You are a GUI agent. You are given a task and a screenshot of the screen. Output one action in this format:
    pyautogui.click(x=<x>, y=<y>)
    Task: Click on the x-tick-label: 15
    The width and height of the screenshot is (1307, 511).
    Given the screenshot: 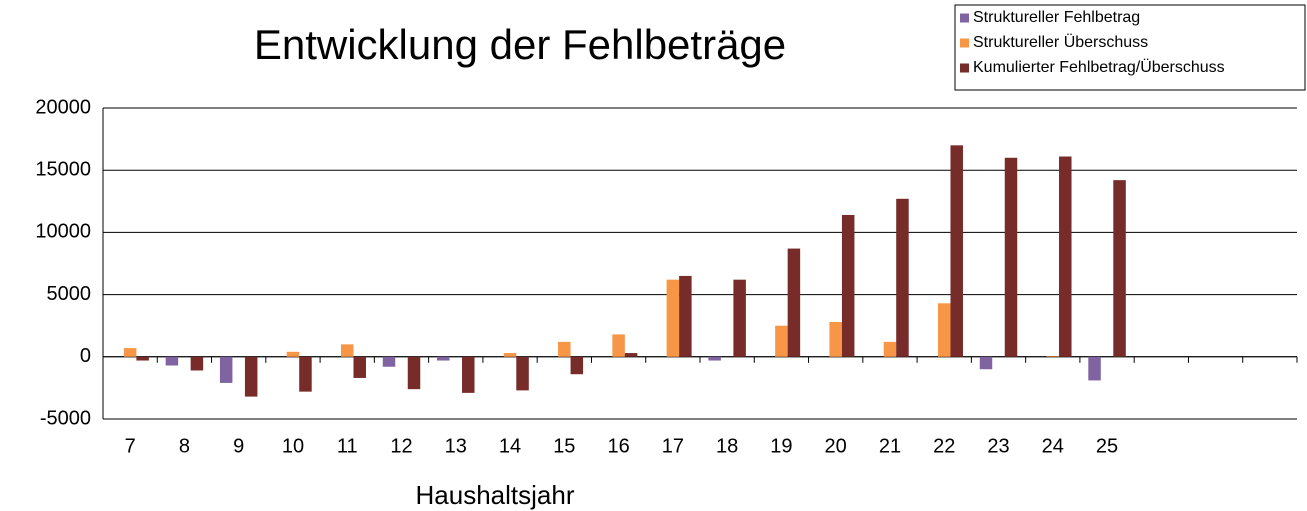 What is the action you would take?
    pyautogui.click(x=564, y=446)
    